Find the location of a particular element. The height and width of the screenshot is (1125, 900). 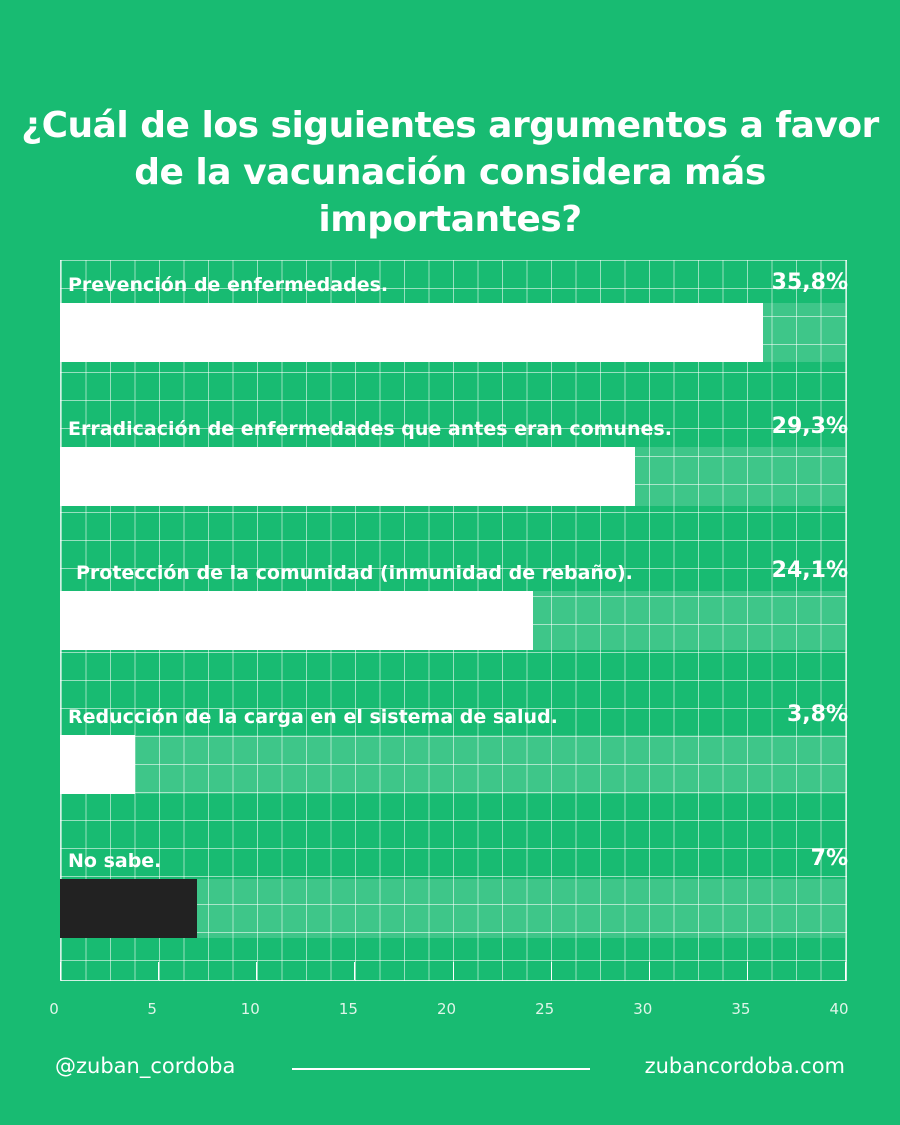

x-tick-label: 20 is located at coordinates (446, 1009).